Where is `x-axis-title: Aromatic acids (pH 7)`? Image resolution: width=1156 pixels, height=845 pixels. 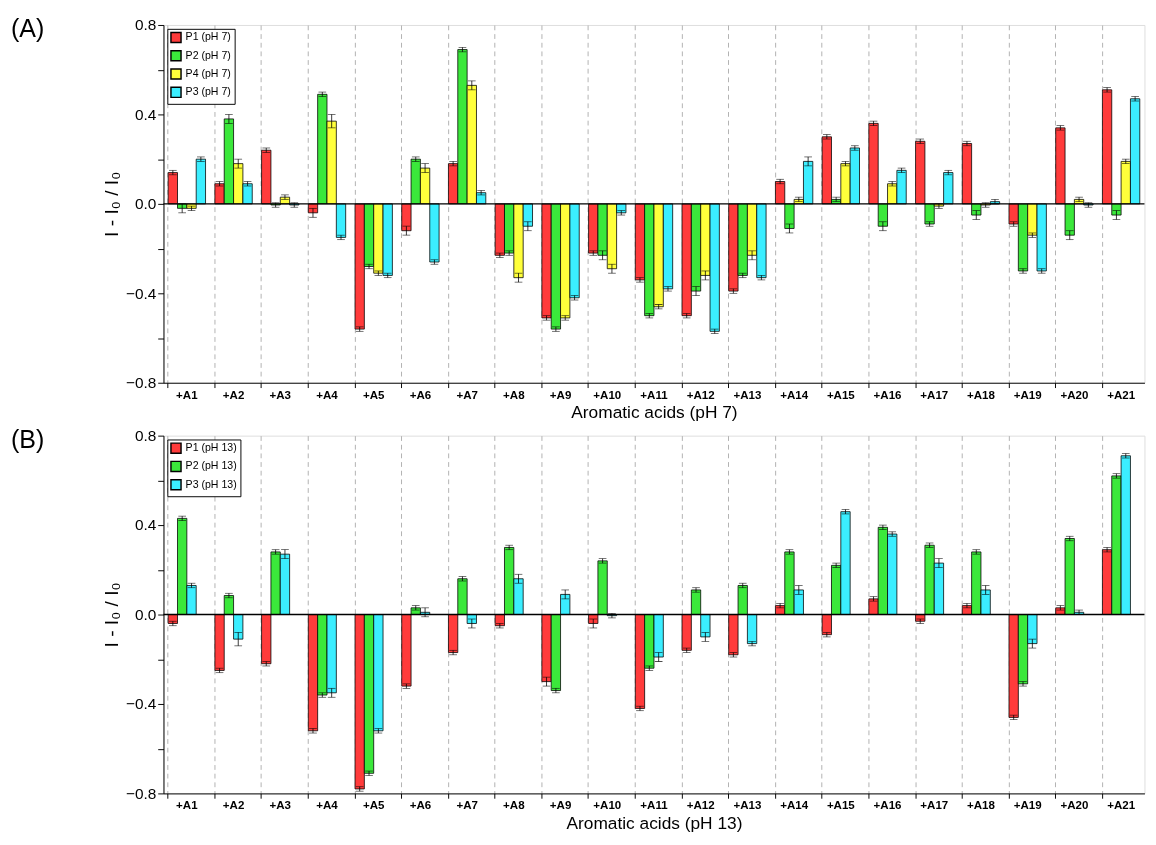 x-axis-title: Aromatic acids (pH 7) is located at coordinates (654, 411).